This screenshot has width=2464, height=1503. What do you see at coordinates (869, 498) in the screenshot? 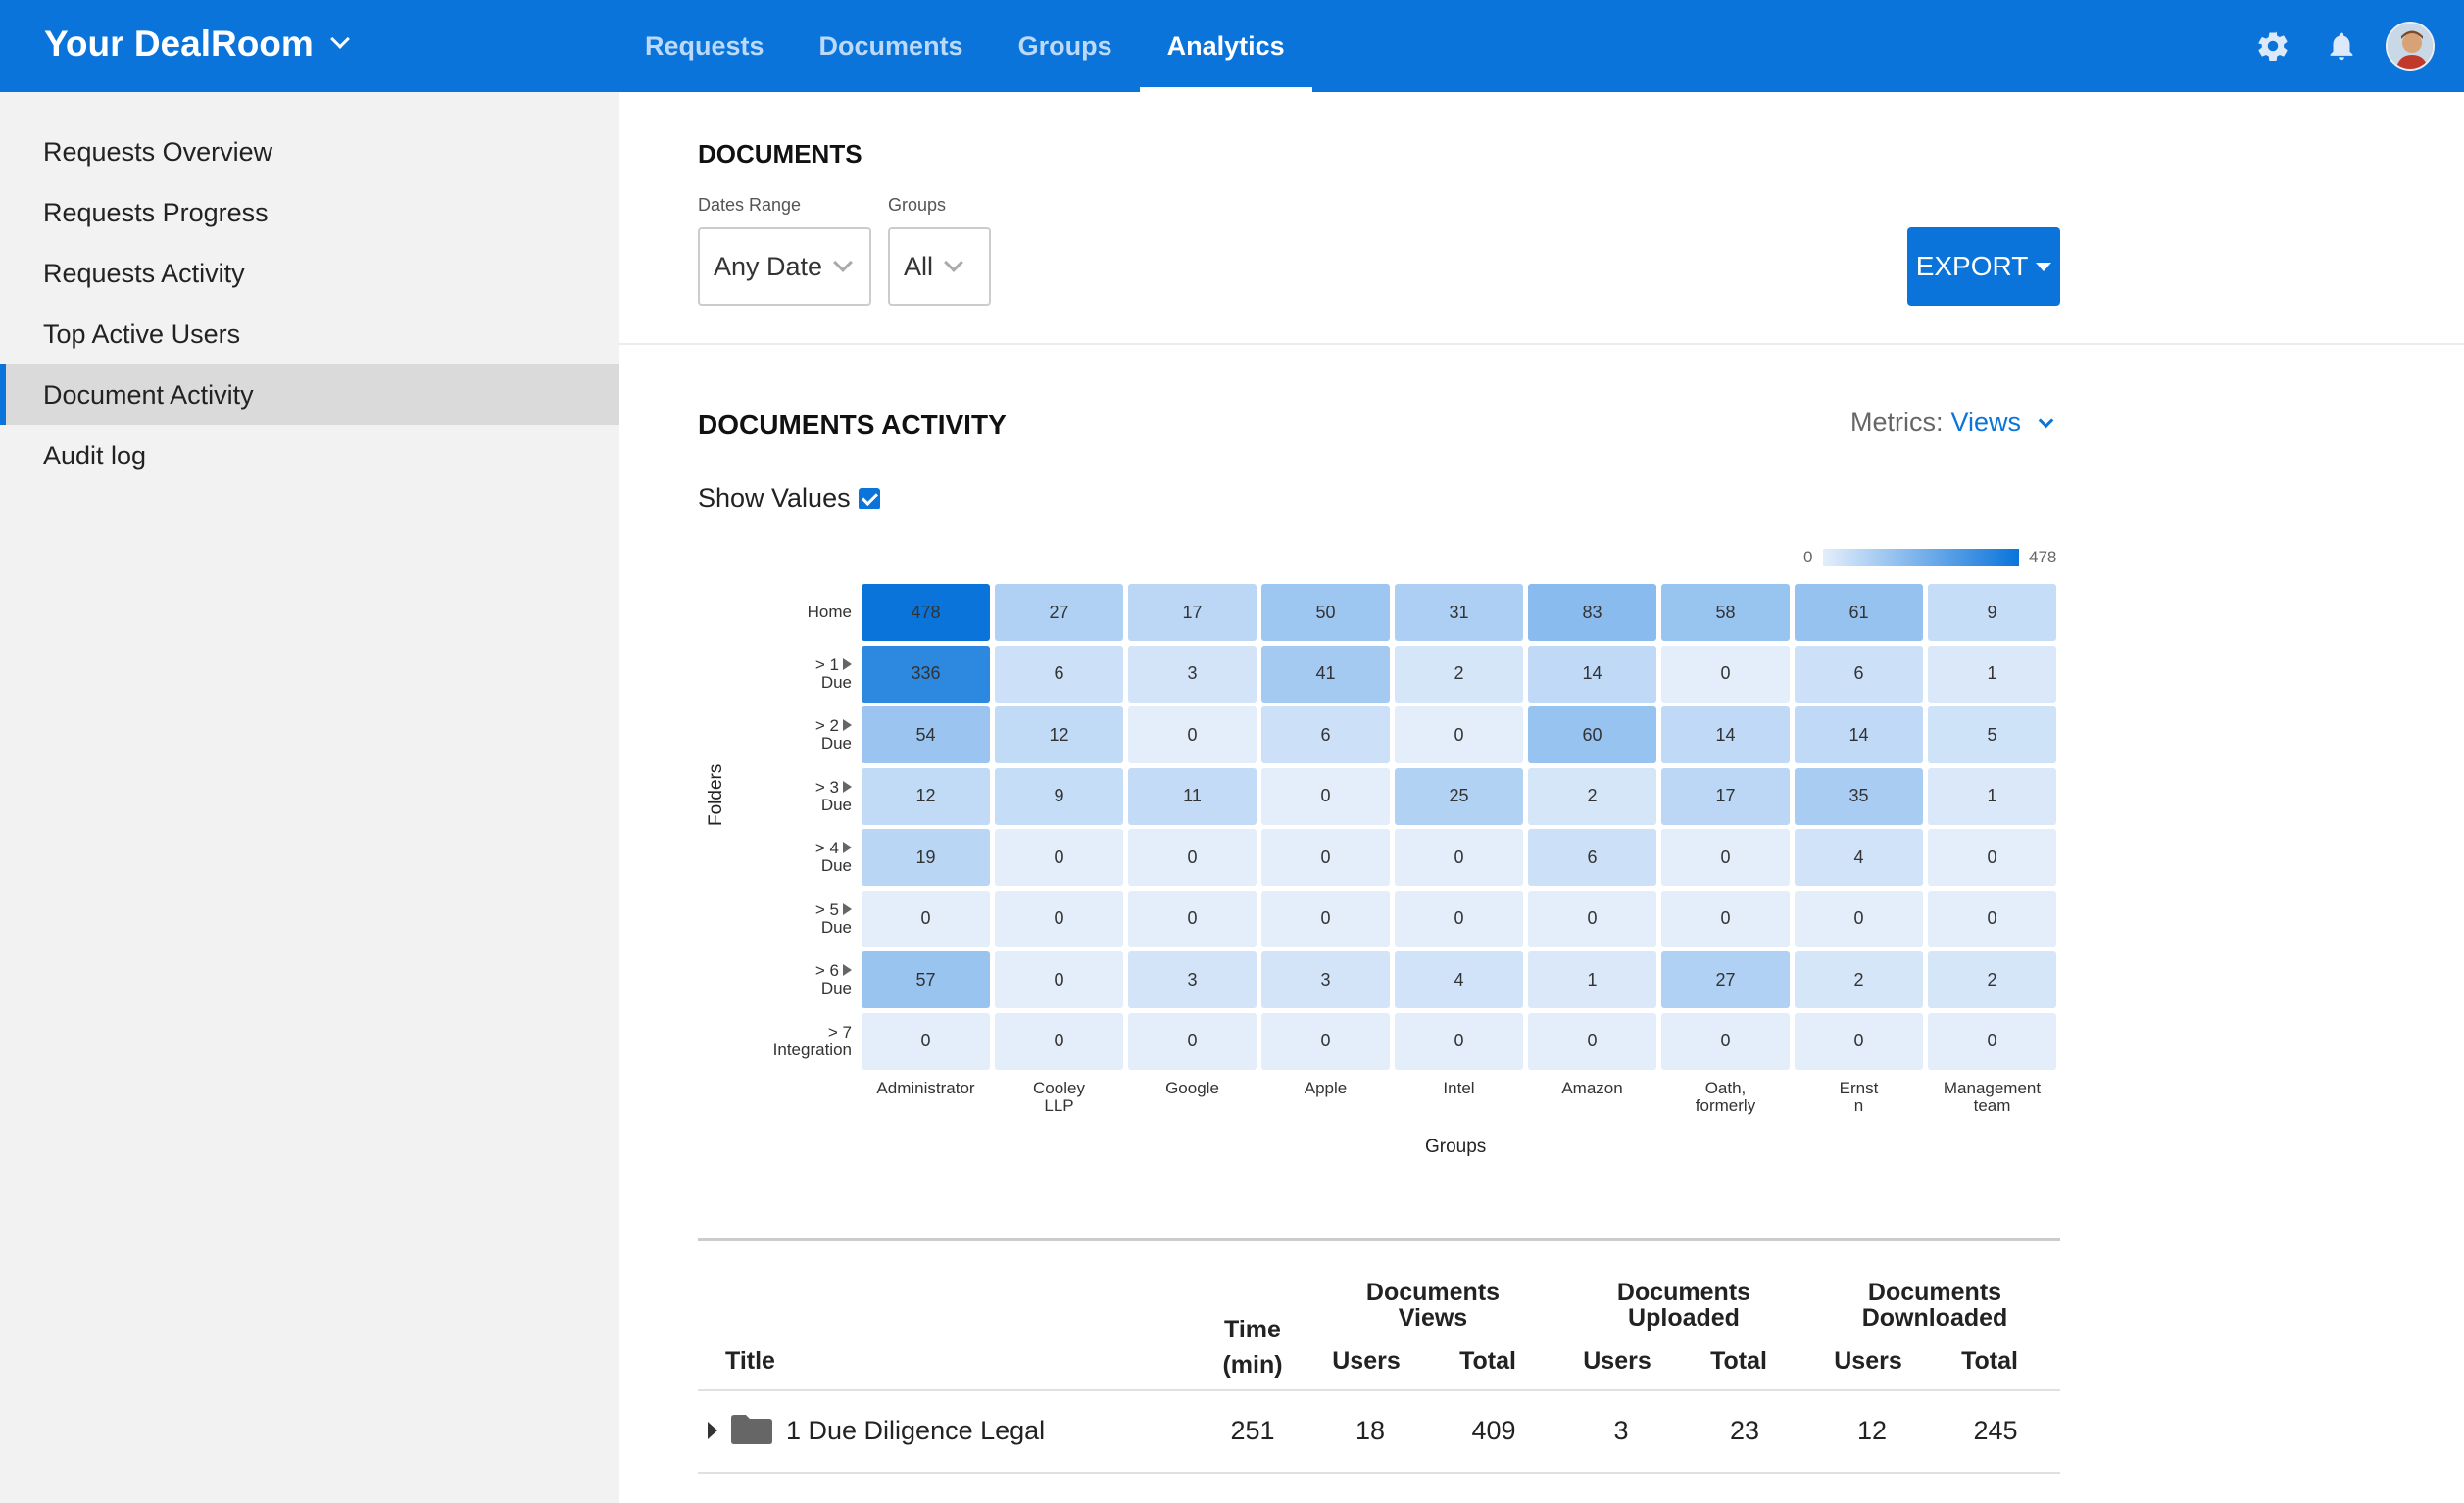
I see `show-values-checkbox` at bounding box center [869, 498].